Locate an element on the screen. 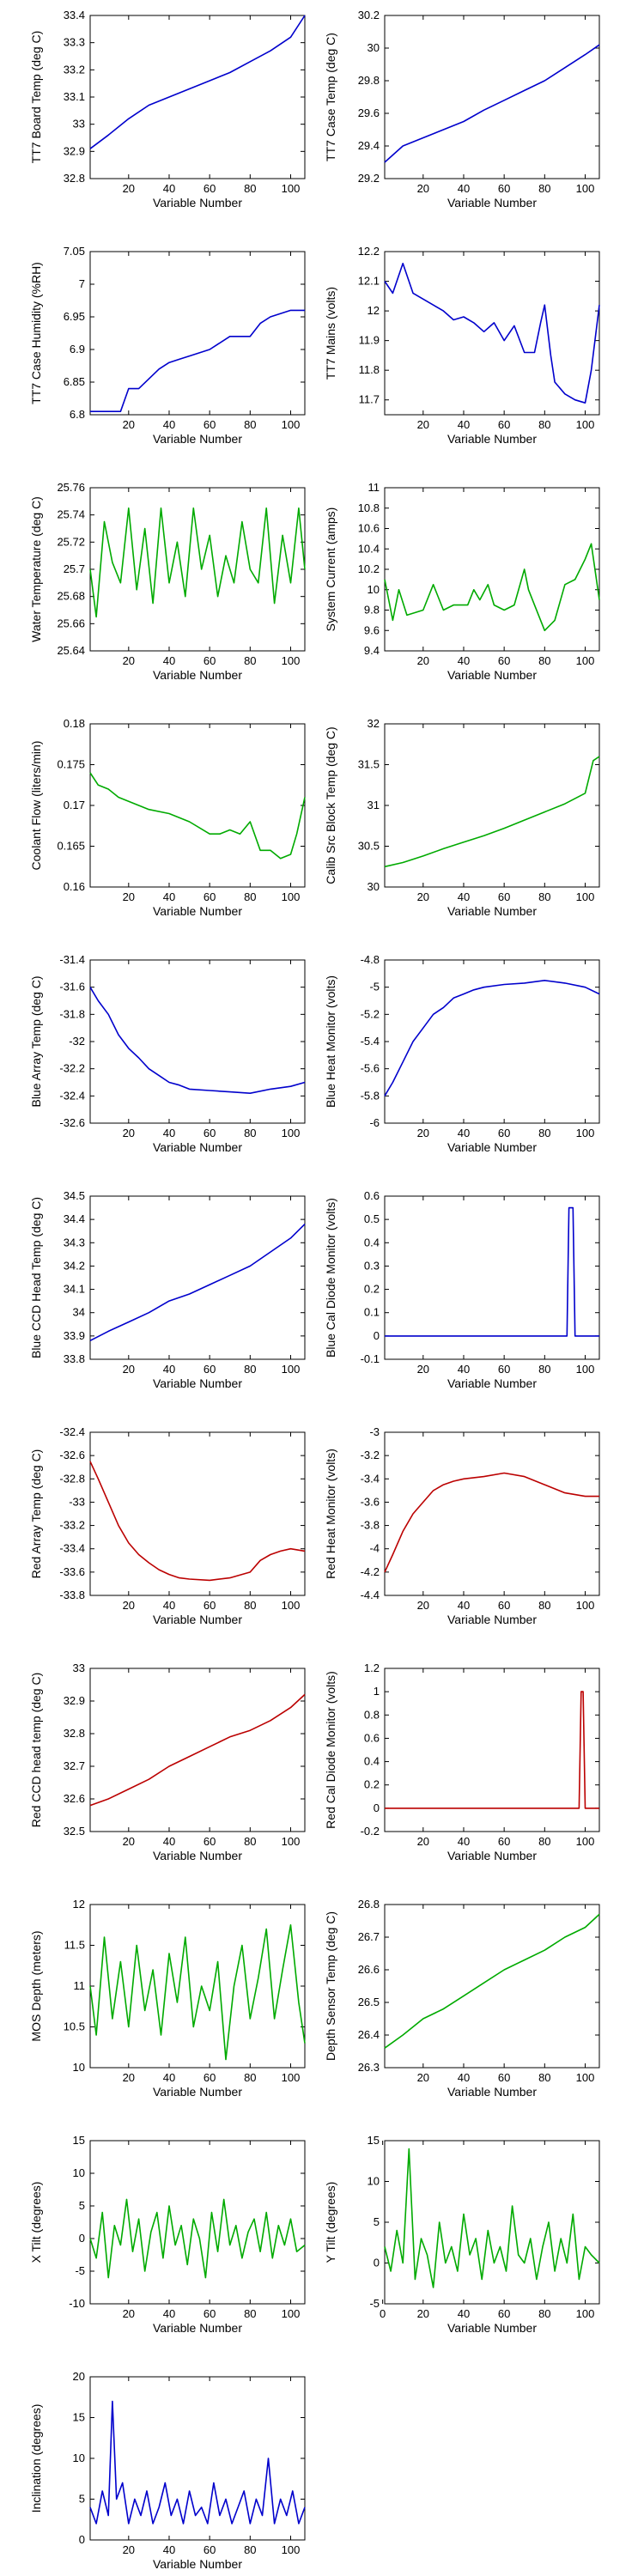 This screenshot has width=644, height=2576. y-tick-label: 20 is located at coordinates (79, 2376).